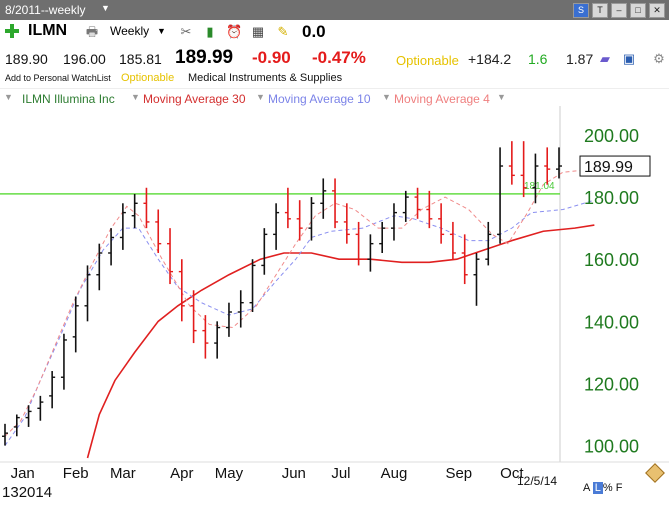 The image size is (669, 505). What do you see at coordinates (334, 33) in the screenshot?
I see `symbol-toolbar: ILMN 🖶 Weekly ▼ ✂ ▮ ⏰ ▦ ✎ 0.0` at bounding box center [334, 33].